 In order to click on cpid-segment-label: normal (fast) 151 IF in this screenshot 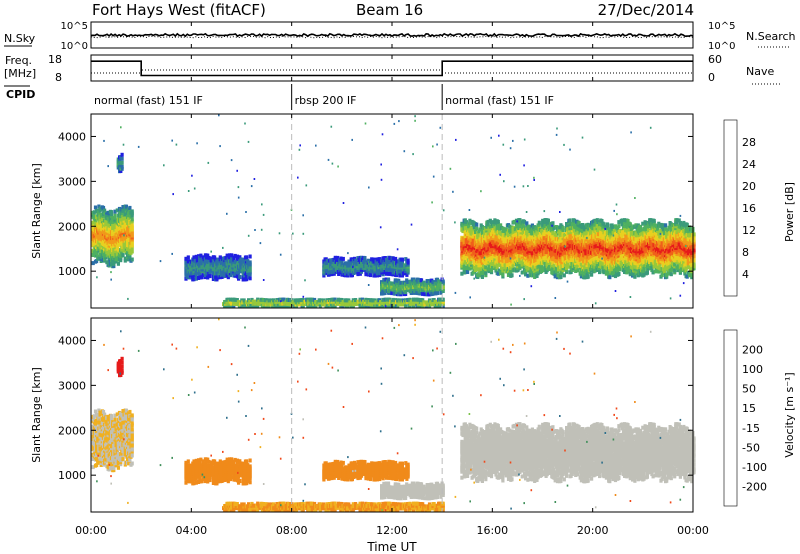, I will do `click(499, 100)`.